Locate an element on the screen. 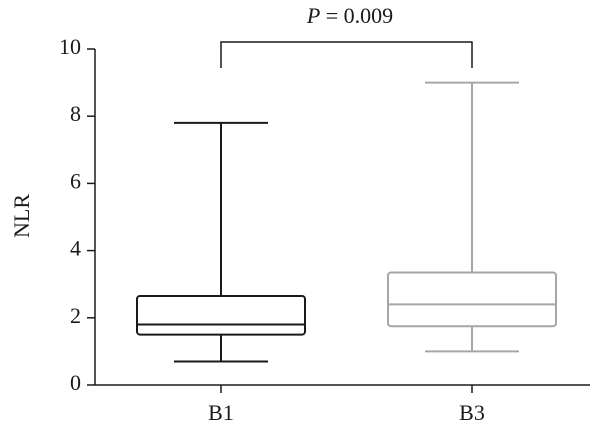 The height and width of the screenshot is (440, 600). y-tick-label: 4 is located at coordinates (75, 248).